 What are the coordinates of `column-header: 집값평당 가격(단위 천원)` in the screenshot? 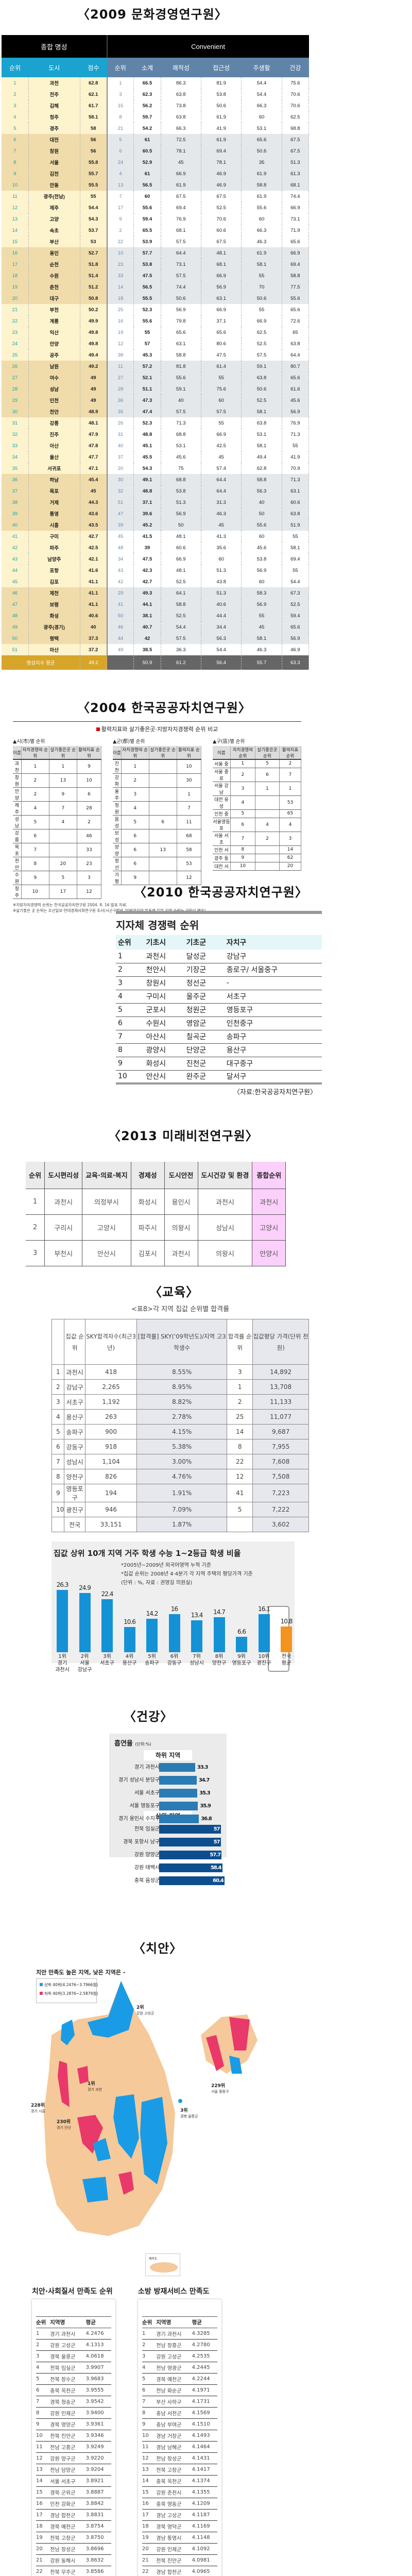 It's located at (280, 1342).